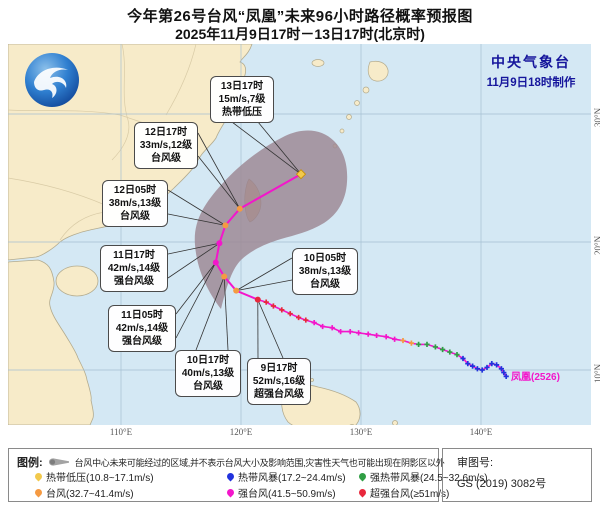 The image size is (600, 510). What do you see at coordinates (241, 432) in the screenshot?
I see `x-tick-label: 120°E` at bounding box center [241, 432].